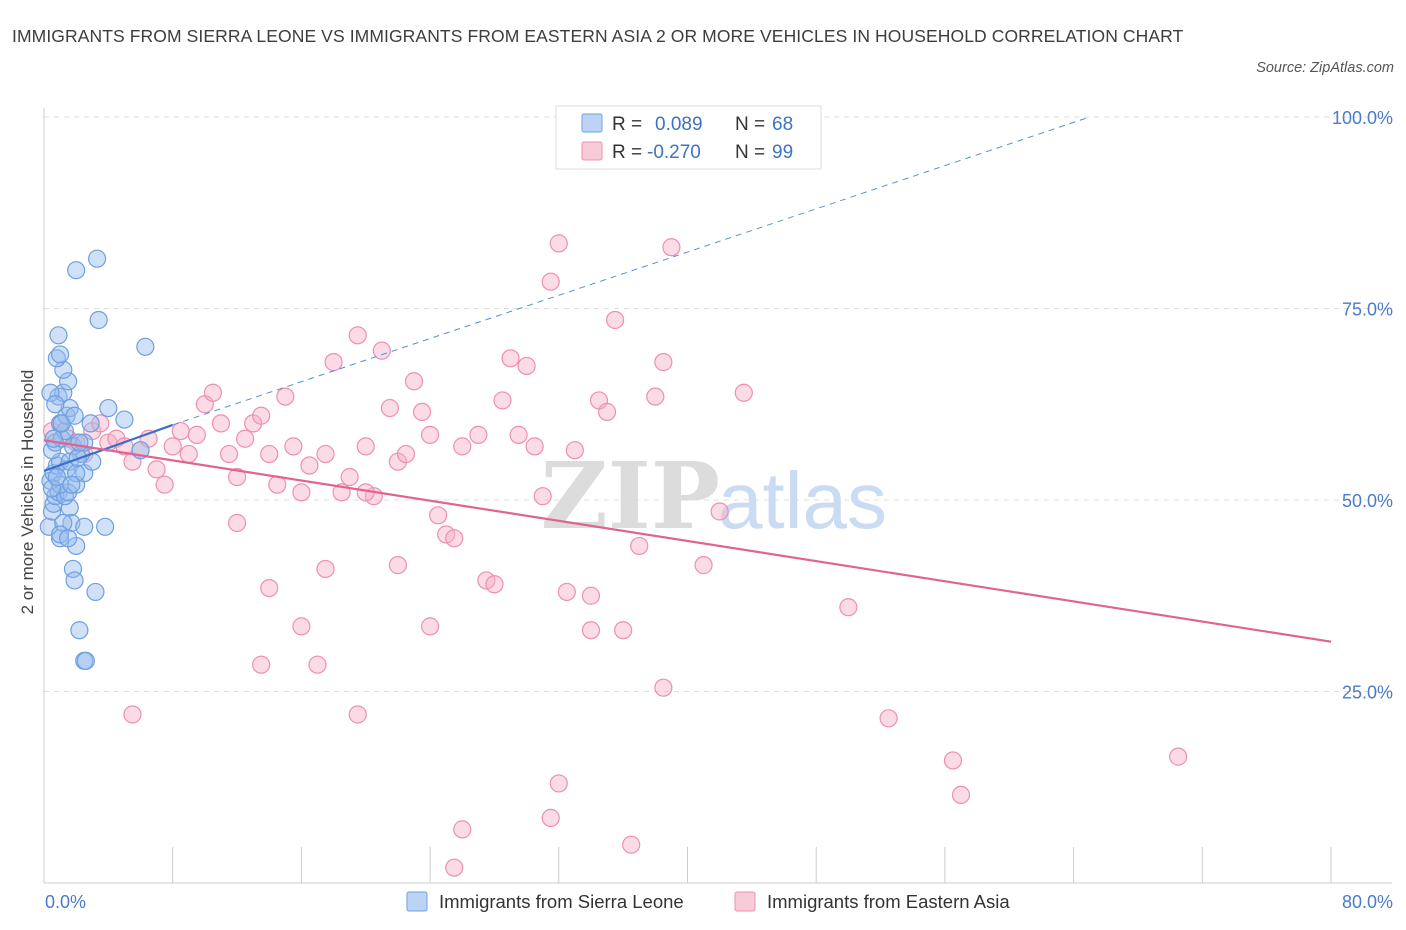  I want to click on y-tick-label-0: 25.0%, so click(1367, 693).